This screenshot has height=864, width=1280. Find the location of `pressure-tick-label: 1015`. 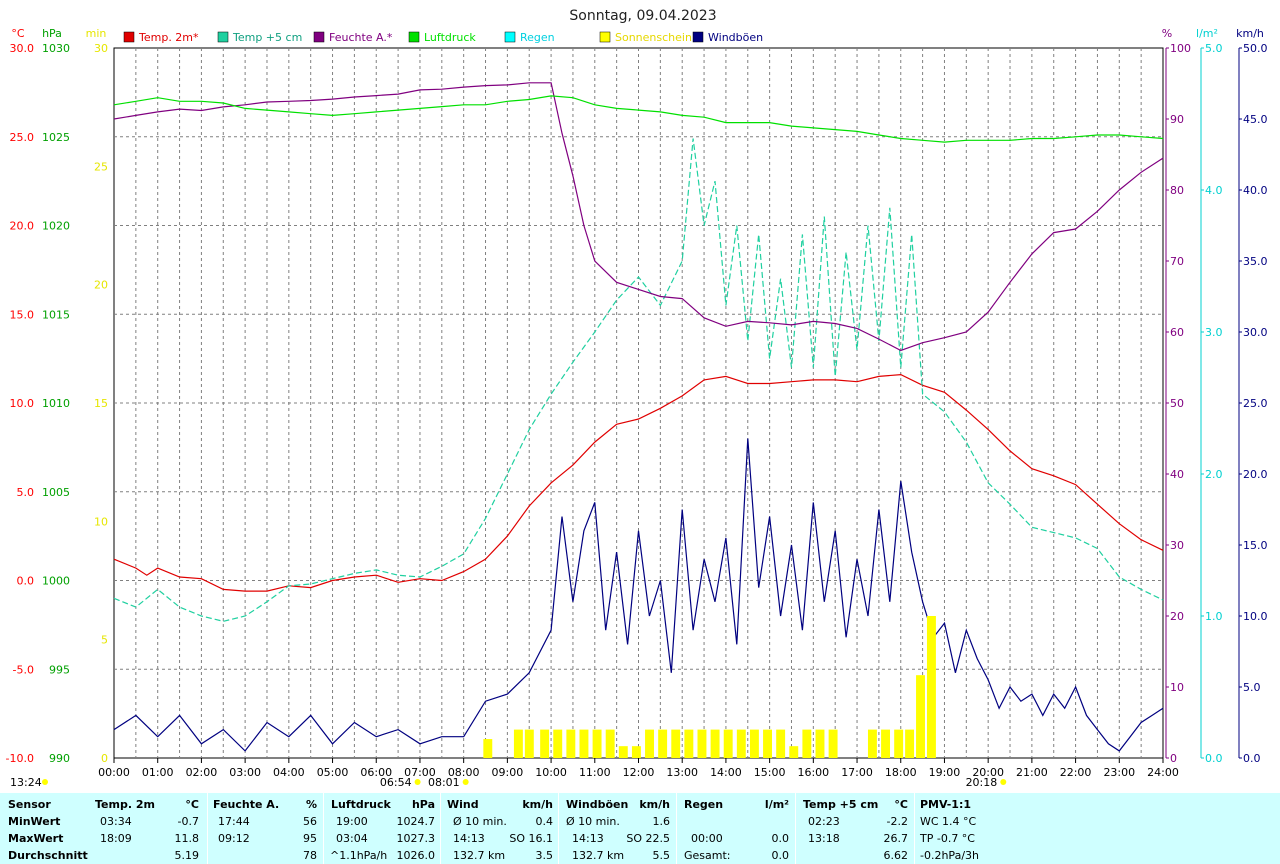

pressure-tick-label: 1015 is located at coordinates (56, 314).